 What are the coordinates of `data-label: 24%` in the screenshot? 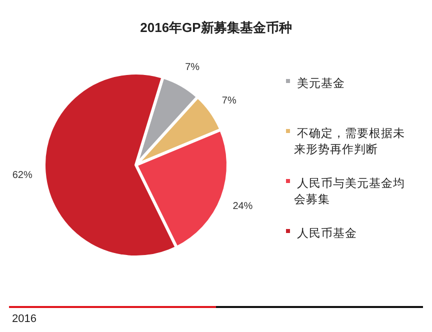 It's located at (242, 206).